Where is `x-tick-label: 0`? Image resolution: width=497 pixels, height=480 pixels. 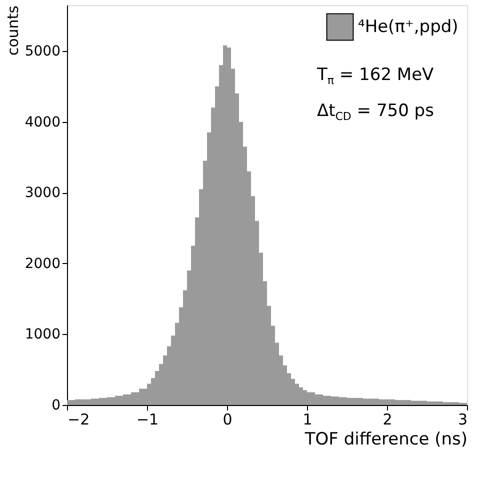
x-tick-label: 0 is located at coordinates (227, 419).